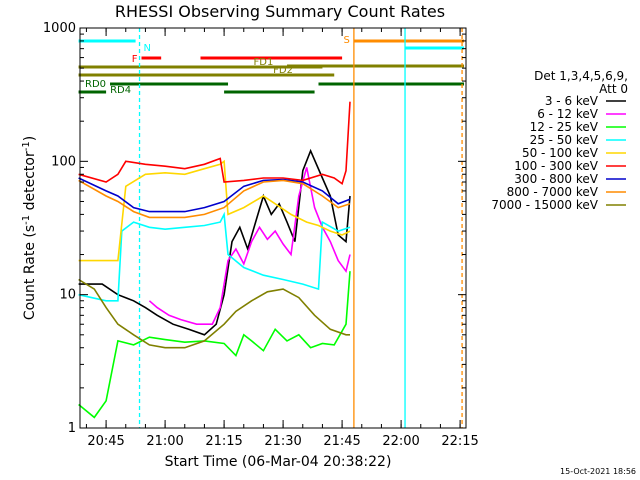  What do you see at coordinates (598, 471) in the screenshot?
I see `timestamp-stamp: 15-Oct-2021 18:56` at bounding box center [598, 471].